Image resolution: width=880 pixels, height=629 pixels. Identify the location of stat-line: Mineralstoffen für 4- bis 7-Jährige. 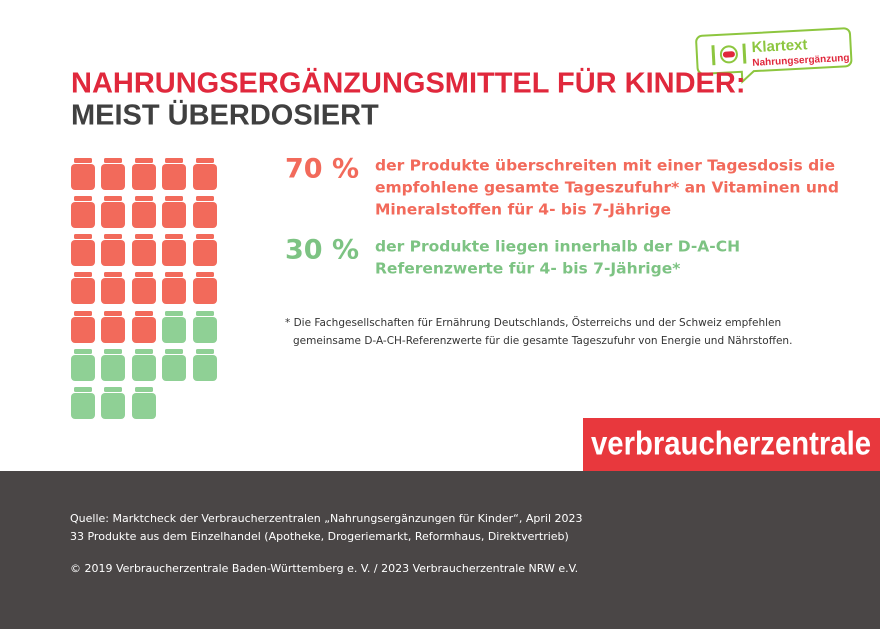
(523, 210).